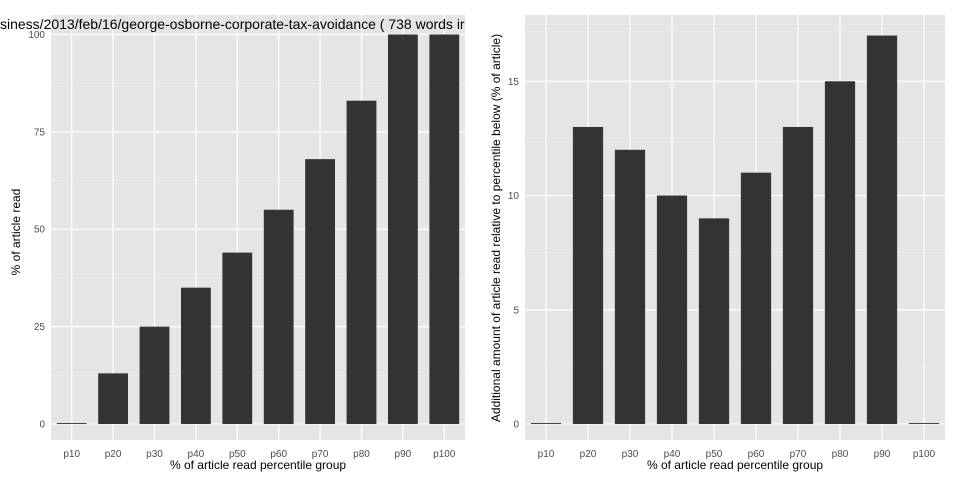  I want to click on y-tick-labels-left: 0 25 50 75 100, so click(36, 230).